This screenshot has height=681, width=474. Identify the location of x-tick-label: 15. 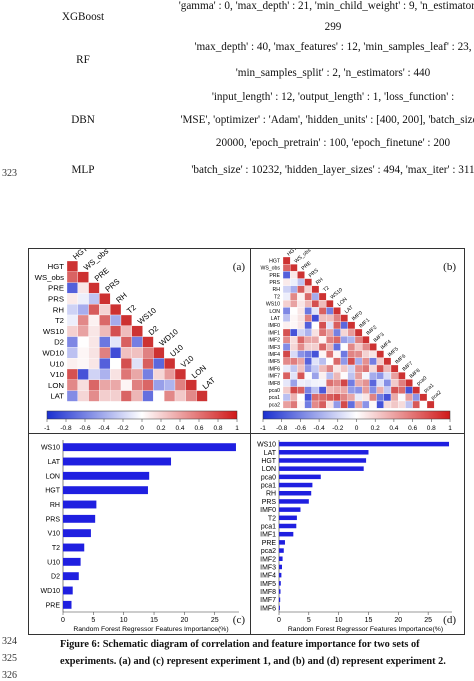
(154, 620).